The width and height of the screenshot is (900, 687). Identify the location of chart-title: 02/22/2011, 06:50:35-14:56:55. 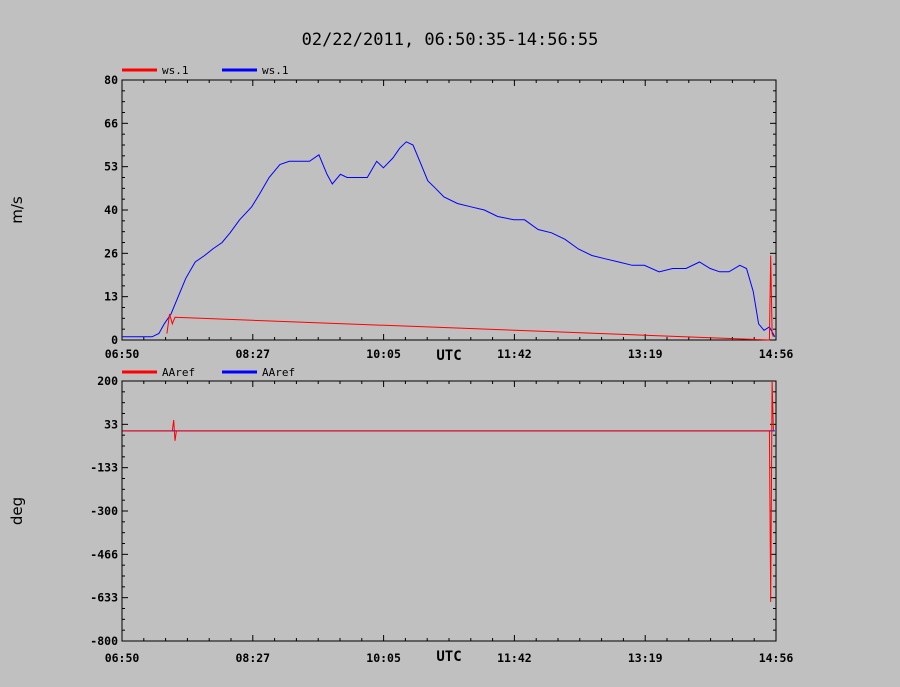
(450, 40).